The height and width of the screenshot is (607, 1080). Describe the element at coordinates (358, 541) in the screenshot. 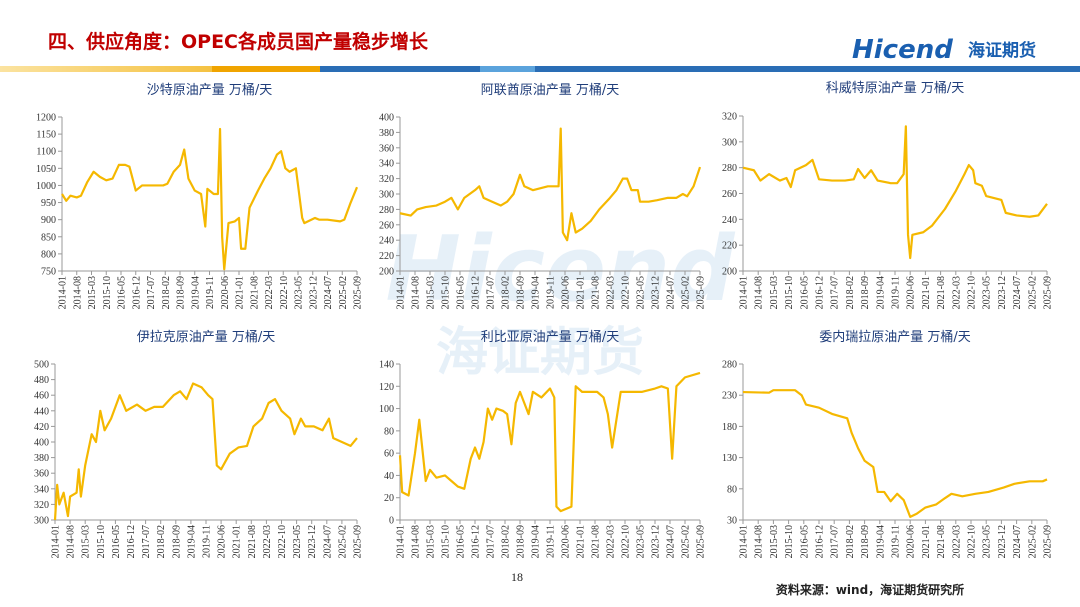

I see `x-tick-label: 2025-09` at that location.